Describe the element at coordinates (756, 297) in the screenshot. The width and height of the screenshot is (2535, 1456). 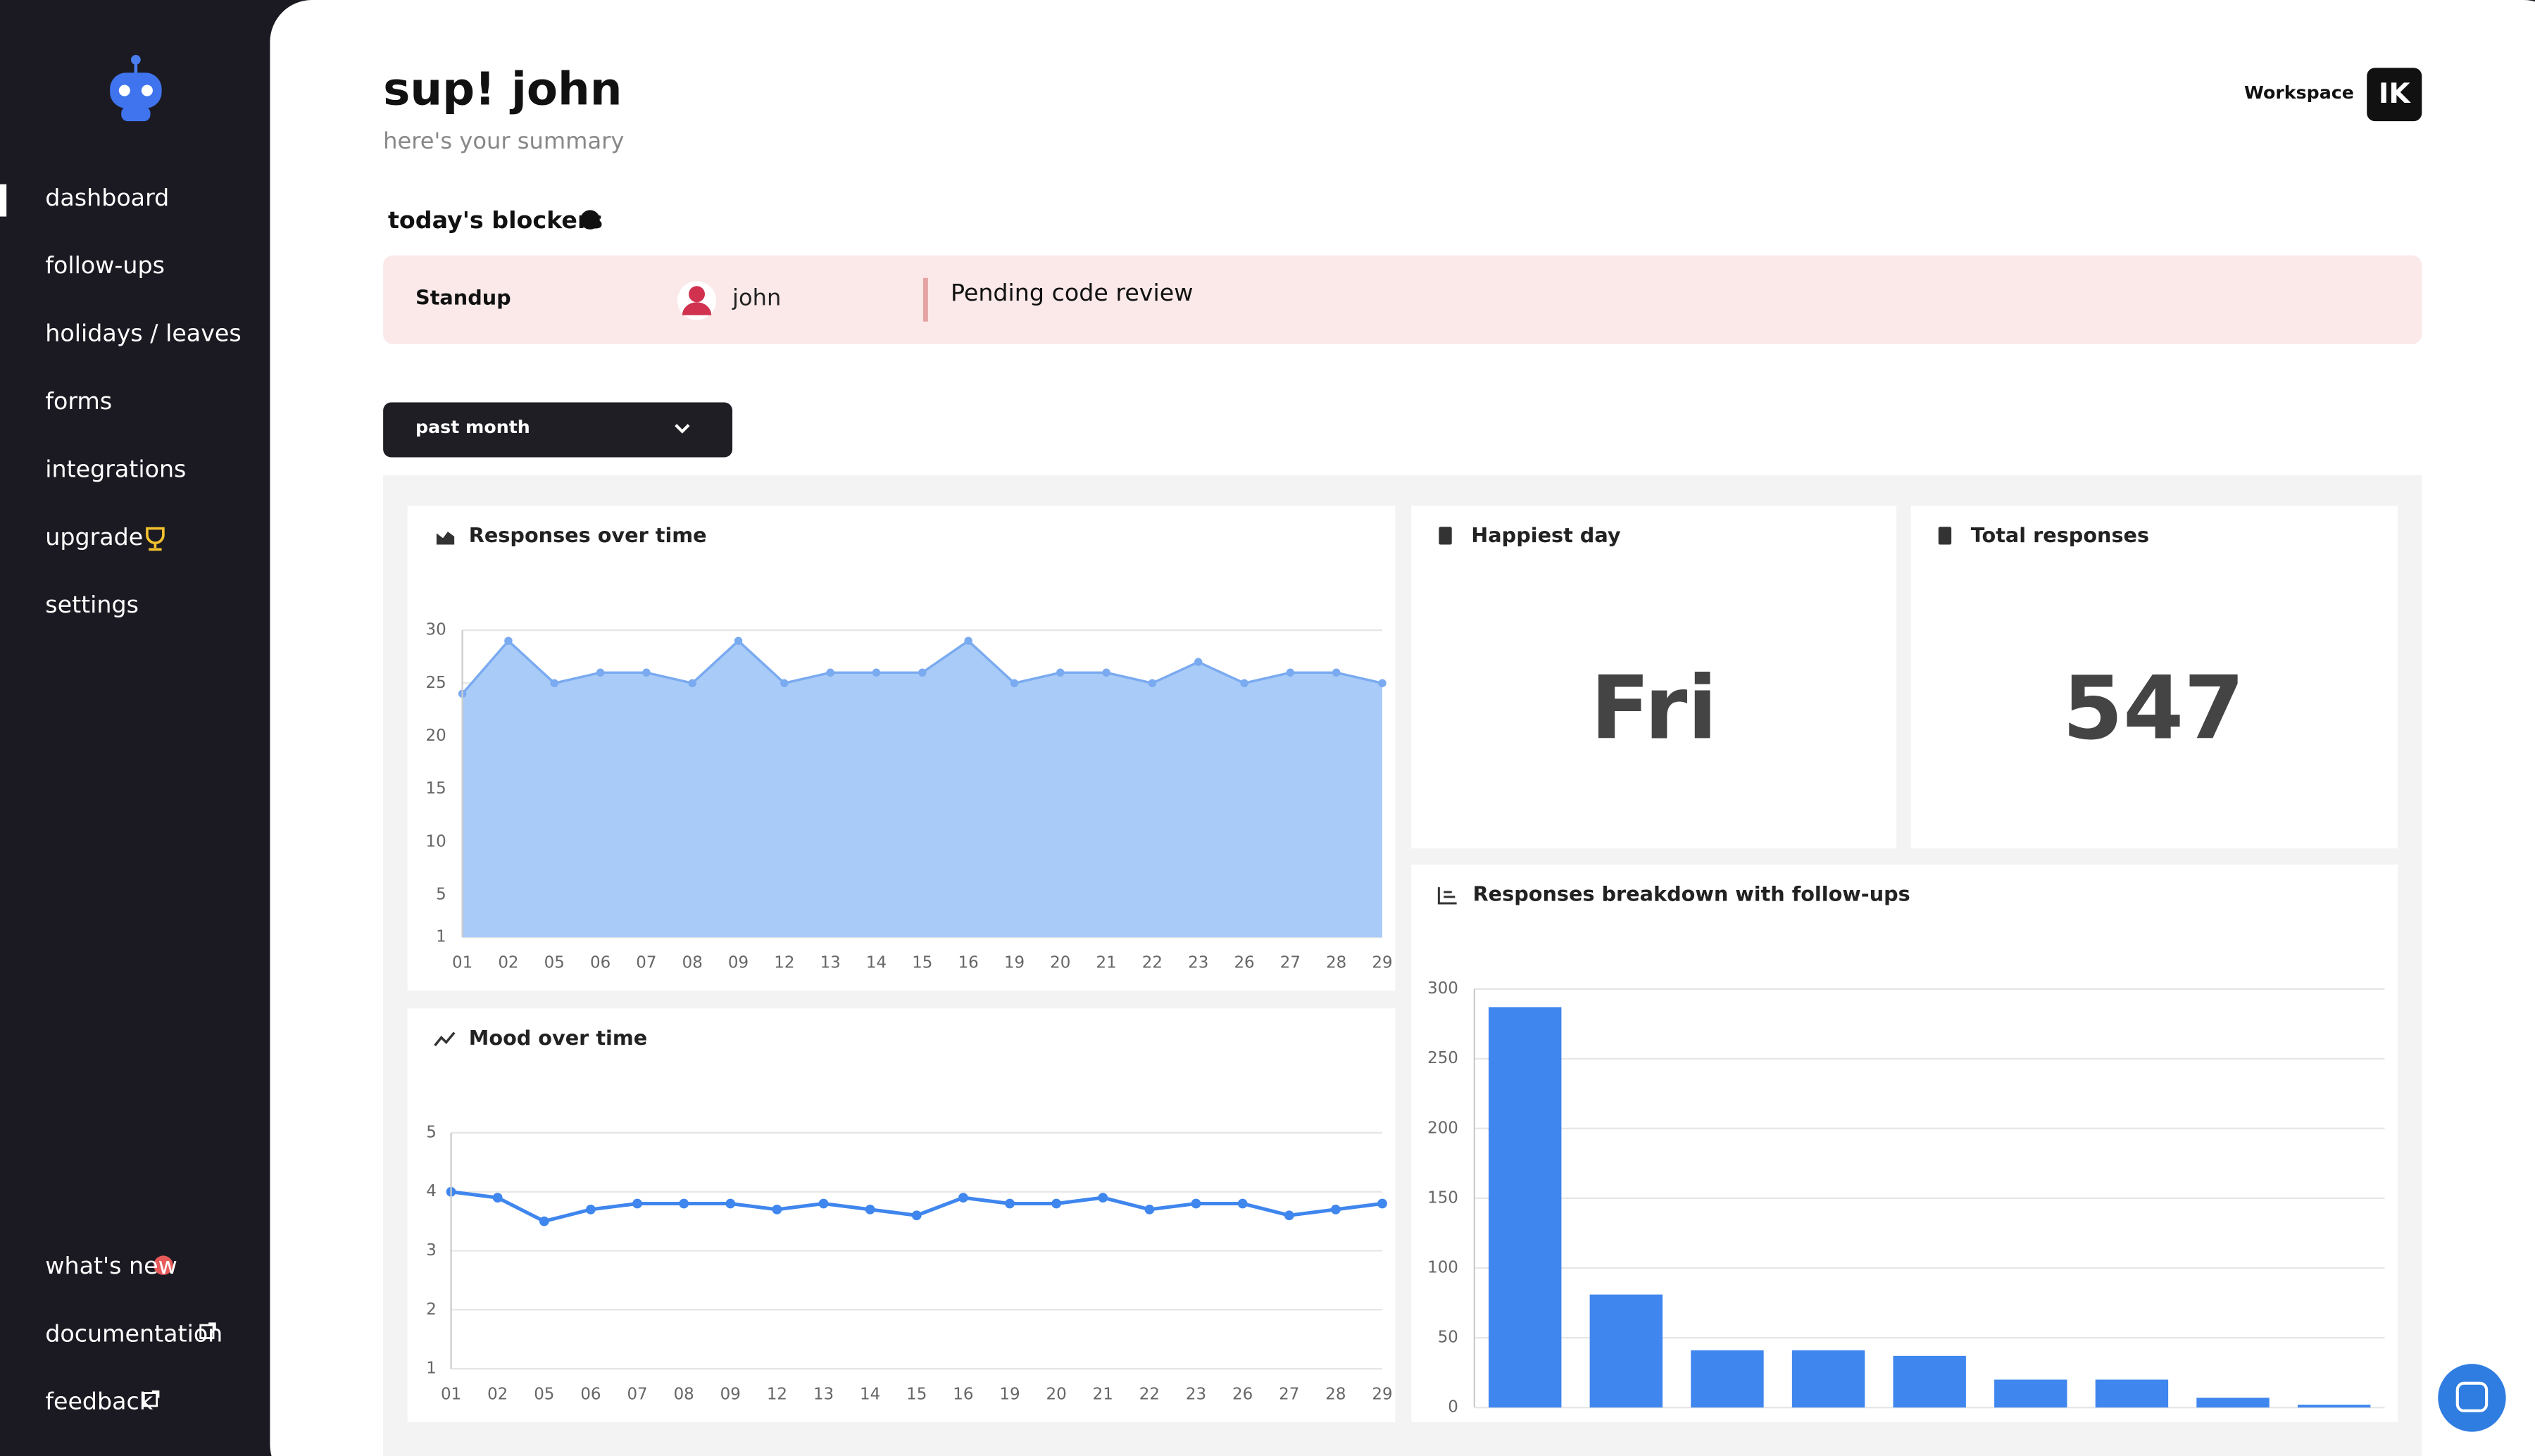
I see `blocker-user: john` at that location.